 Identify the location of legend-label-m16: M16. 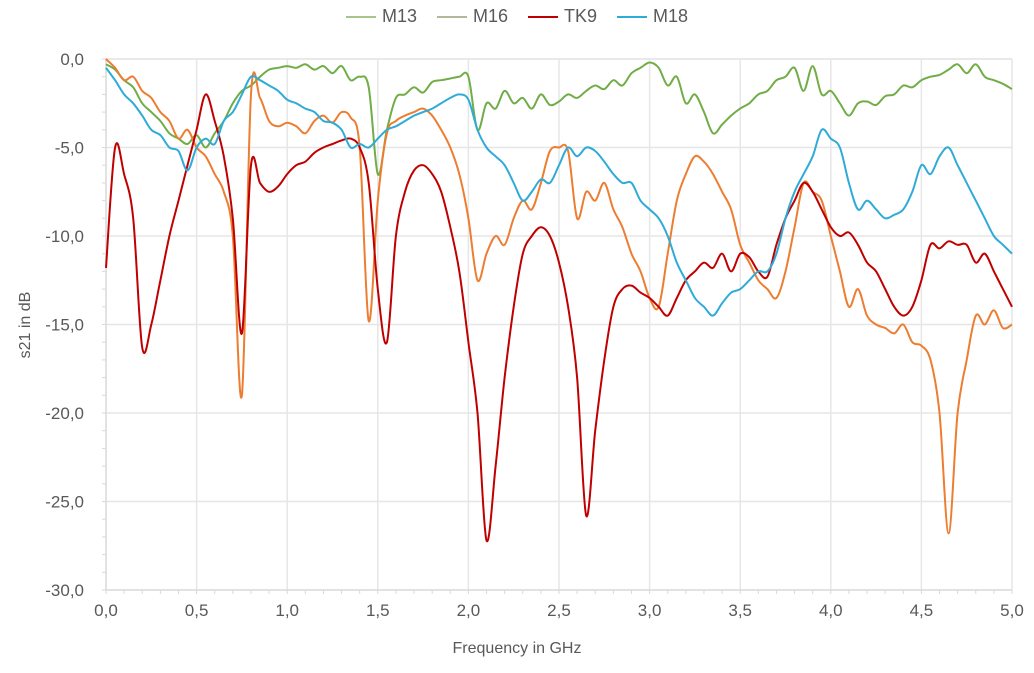
(490, 16).